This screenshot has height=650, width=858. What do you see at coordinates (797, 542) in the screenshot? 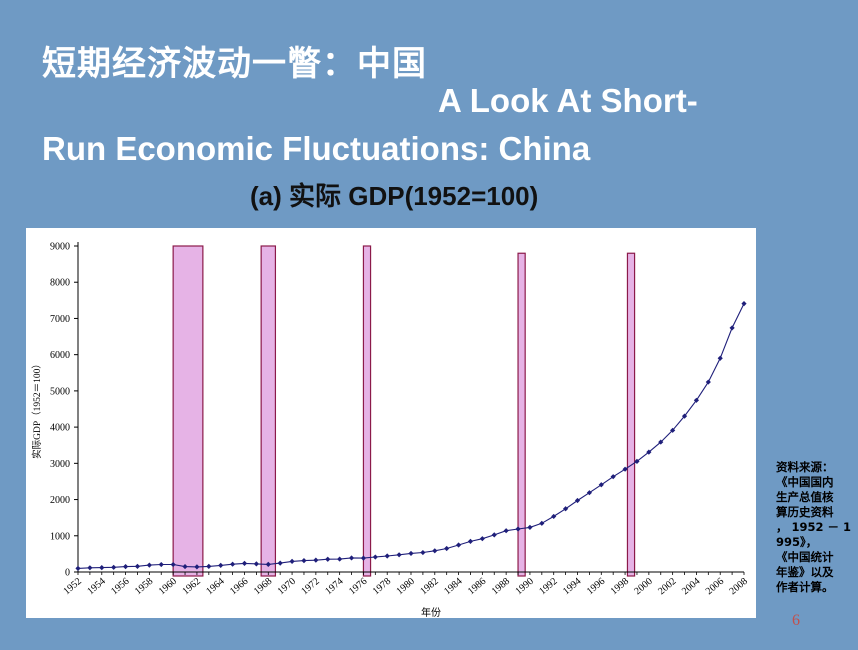
I see `source-line: 995》，` at bounding box center [797, 542].